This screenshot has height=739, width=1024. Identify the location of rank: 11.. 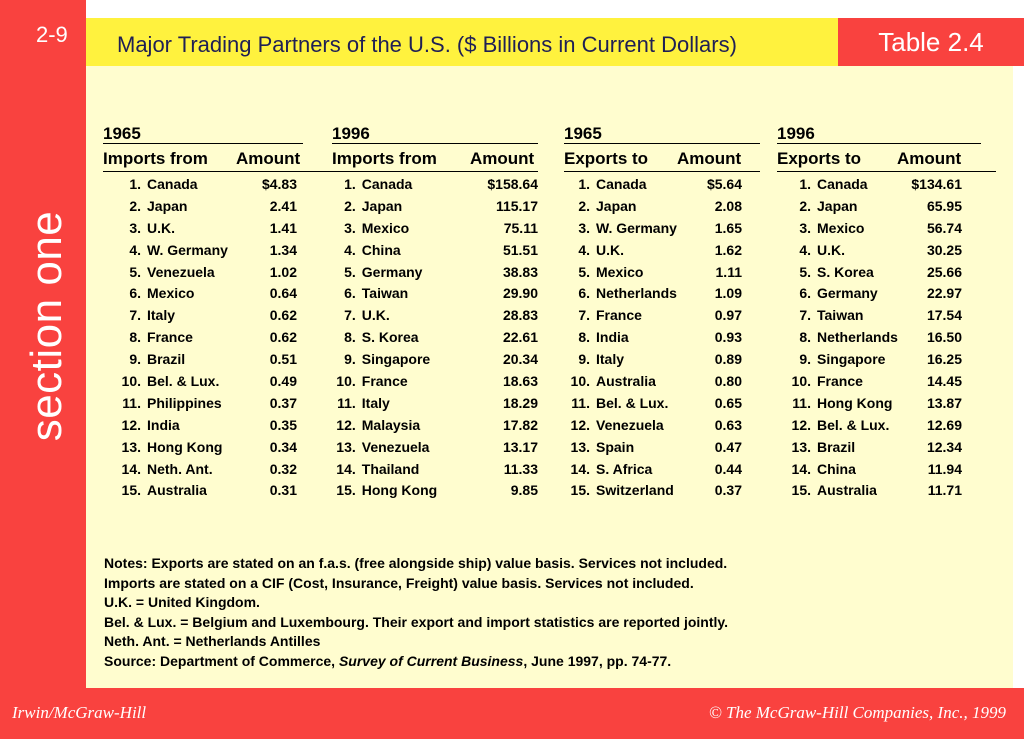
(801, 402).